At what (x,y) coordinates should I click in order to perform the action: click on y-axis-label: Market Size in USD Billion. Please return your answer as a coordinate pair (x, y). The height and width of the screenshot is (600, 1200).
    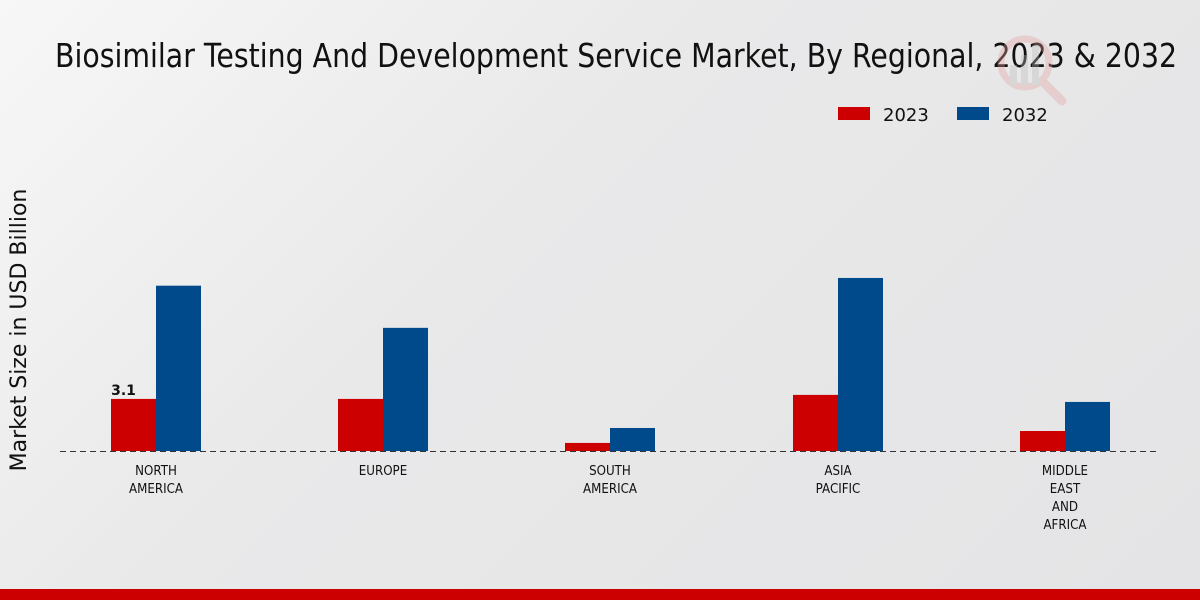
    Looking at the image, I should click on (19, 330).